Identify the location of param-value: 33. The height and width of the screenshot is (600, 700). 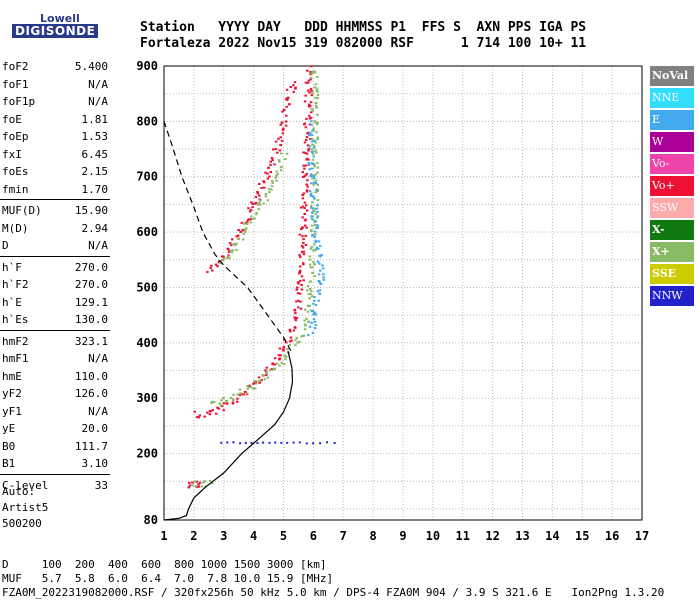
(101, 485).